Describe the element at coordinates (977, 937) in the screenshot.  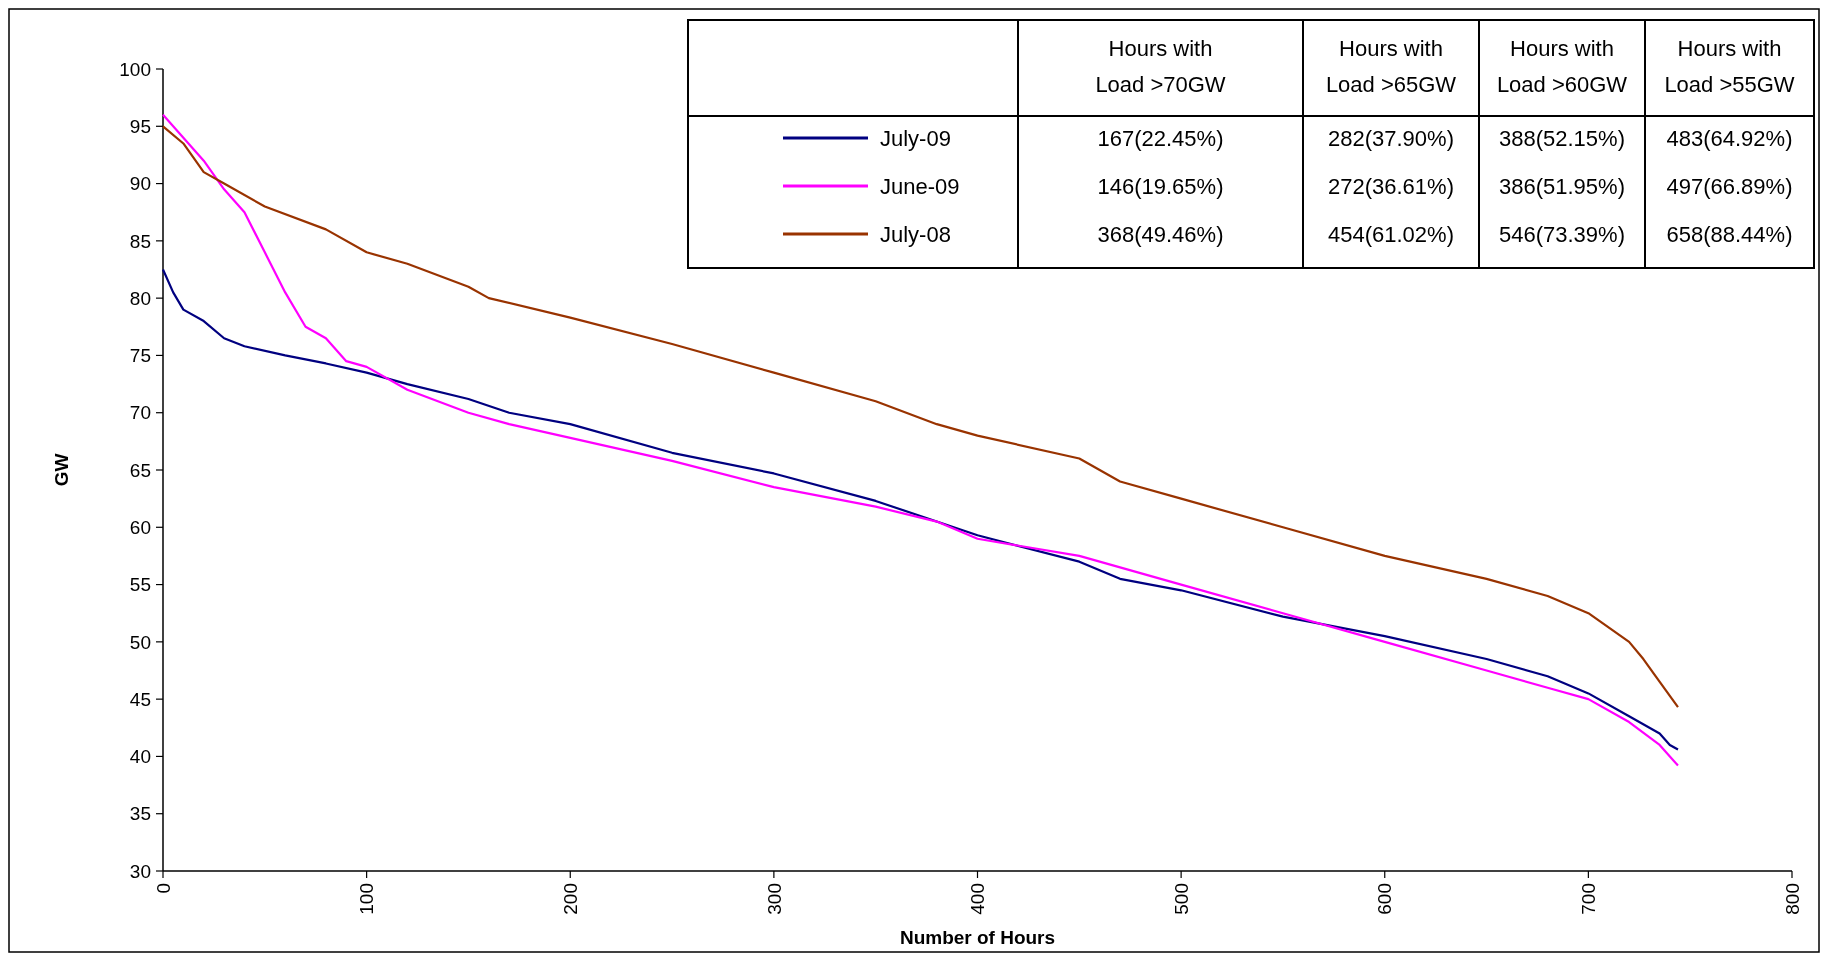
I see `x-axis-title: Number of Hours` at that location.